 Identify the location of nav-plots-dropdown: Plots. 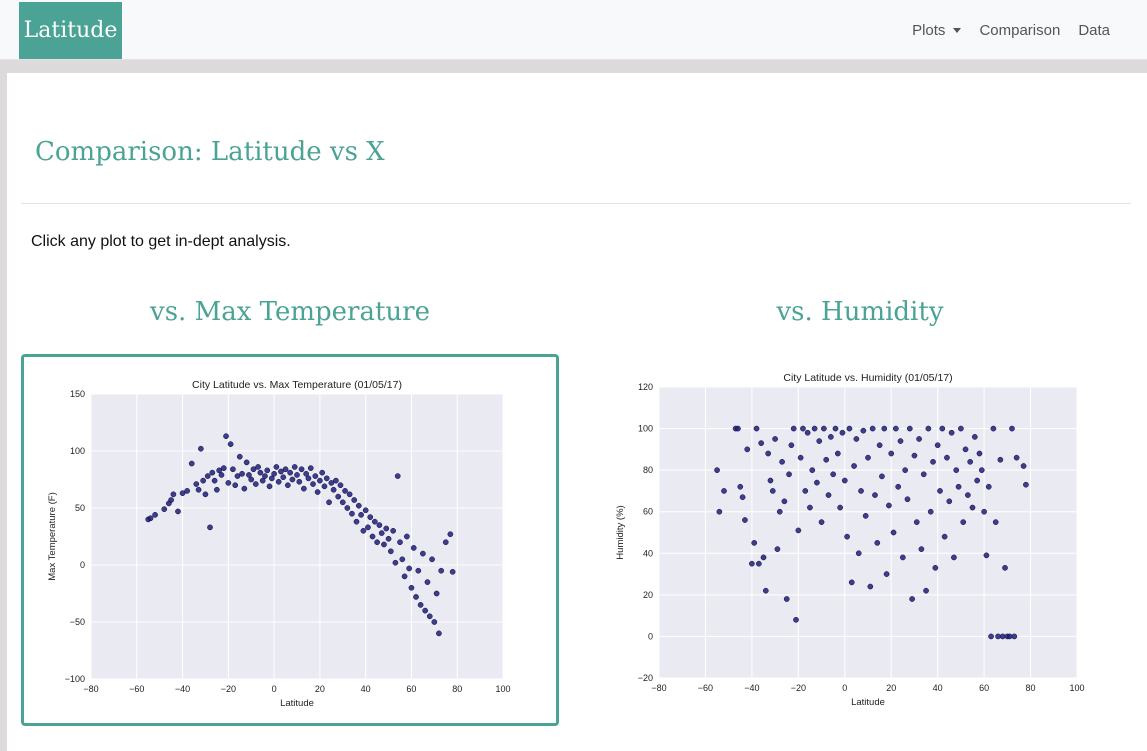
(937, 30).